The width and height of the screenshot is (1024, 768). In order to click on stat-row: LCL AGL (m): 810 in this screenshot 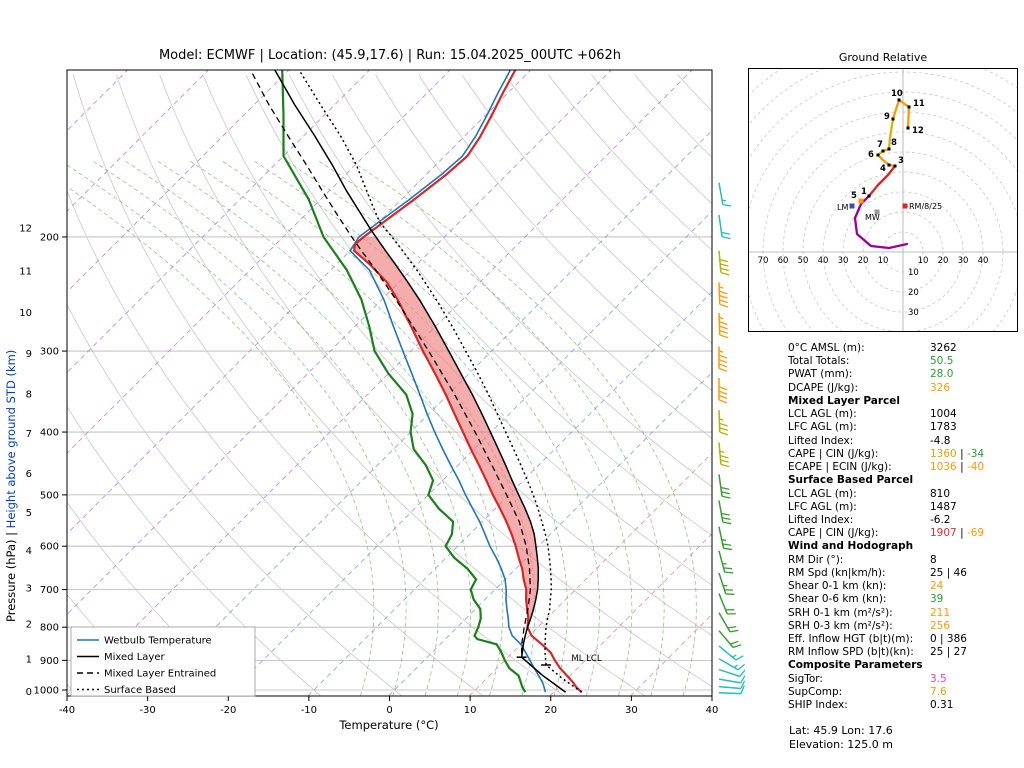, I will do `click(905, 494)`.